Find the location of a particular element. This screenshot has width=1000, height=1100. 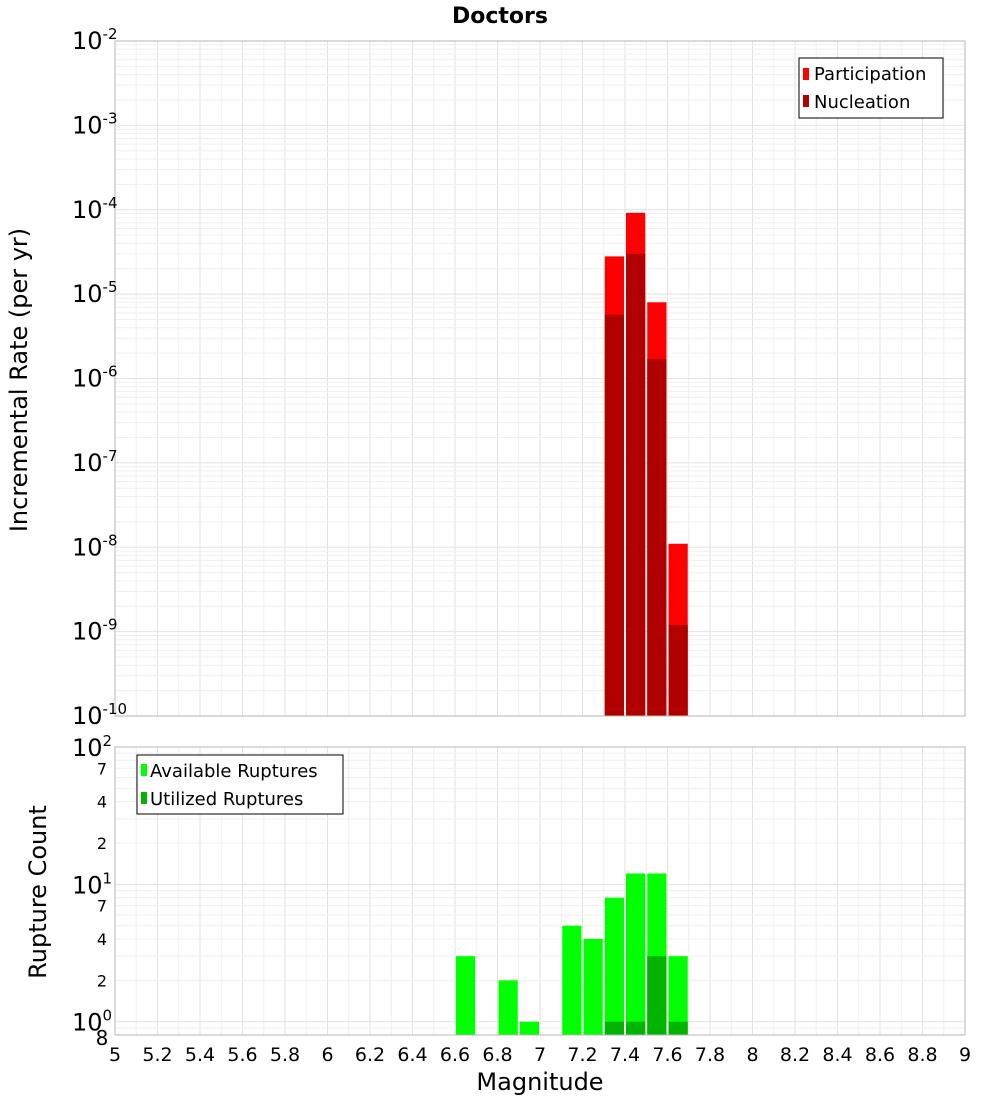

rate-y-tick-label: 10⁻² is located at coordinates (95, 40).